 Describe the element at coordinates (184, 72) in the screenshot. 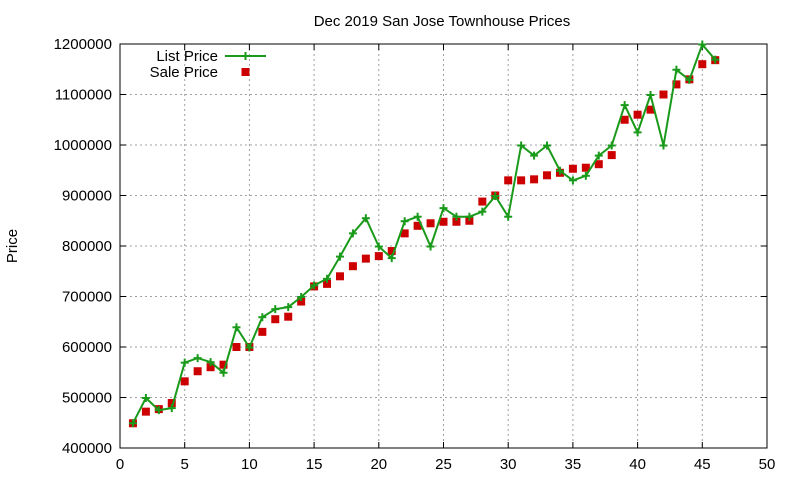

I see `legend-label-sale-price: Sale Price` at that location.